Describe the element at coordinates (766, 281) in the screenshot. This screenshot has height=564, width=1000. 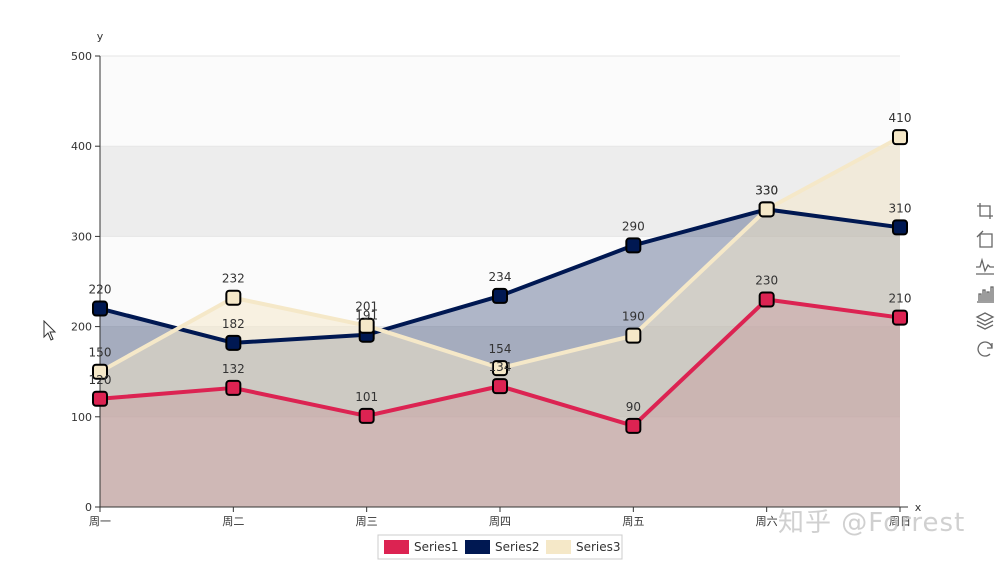
I see `data-label: 230` at that location.